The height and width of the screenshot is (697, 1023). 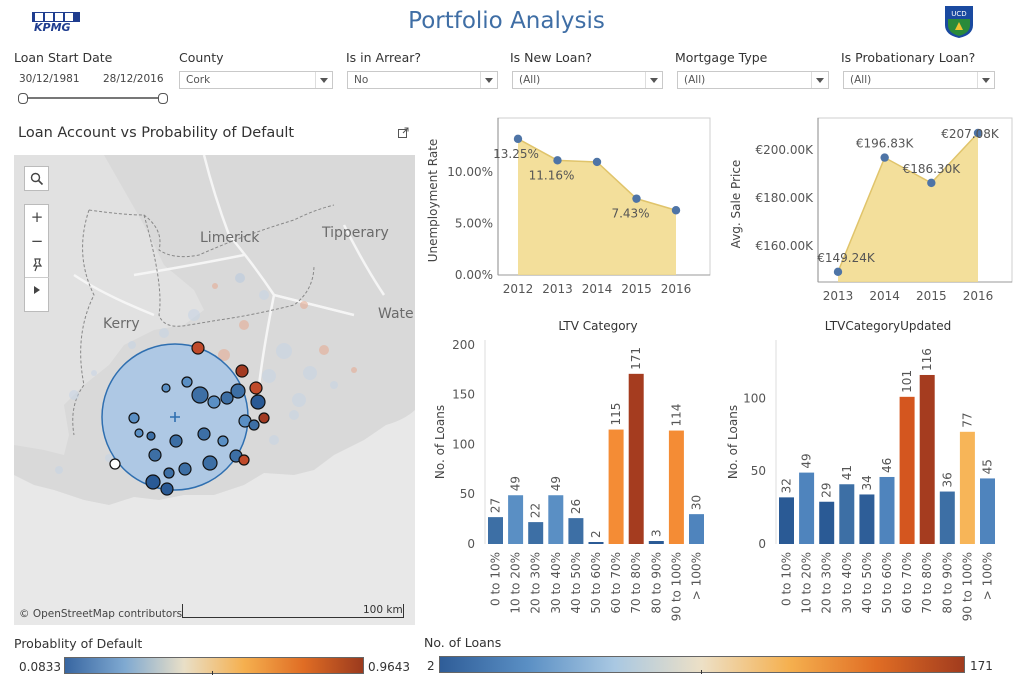 What do you see at coordinates (988, 576) in the screenshot?
I see `x-tick-label: > 100%` at bounding box center [988, 576].